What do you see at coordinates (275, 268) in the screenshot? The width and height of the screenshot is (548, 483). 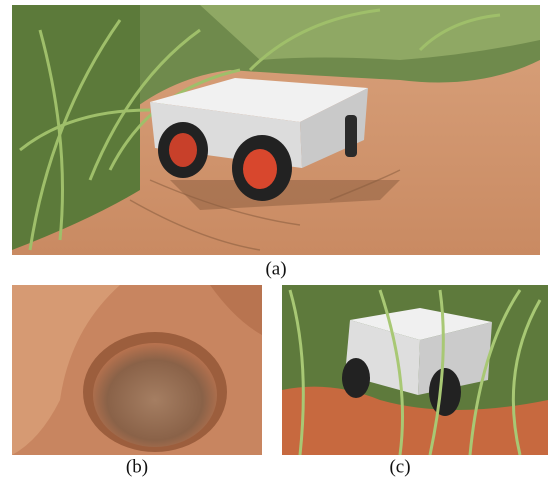 I see `caption: (a)` at bounding box center [275, 268].